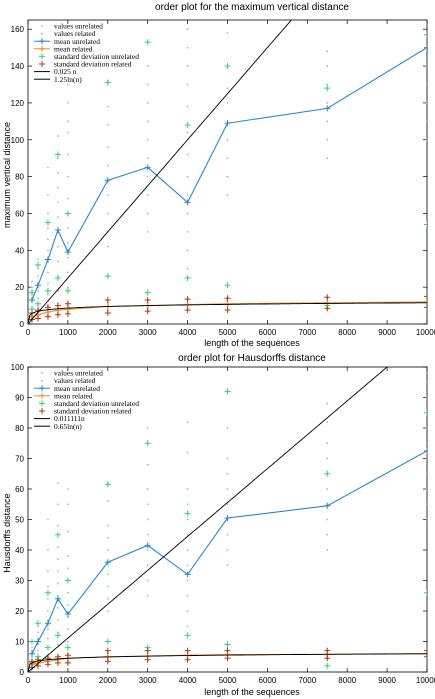 Image resolution: width=435 pixels, height=699 pixels. Describe the element at coordinates (7, 175) in the screenshot. I see `y-axis-label: maximum vertical distance` at that location.